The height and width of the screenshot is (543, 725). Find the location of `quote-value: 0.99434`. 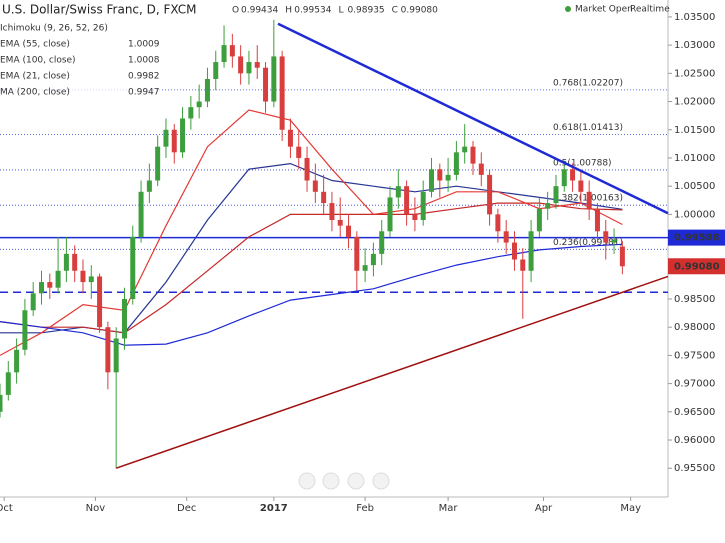

quote-value: 0.99434 is located at coordinates (259, 11).